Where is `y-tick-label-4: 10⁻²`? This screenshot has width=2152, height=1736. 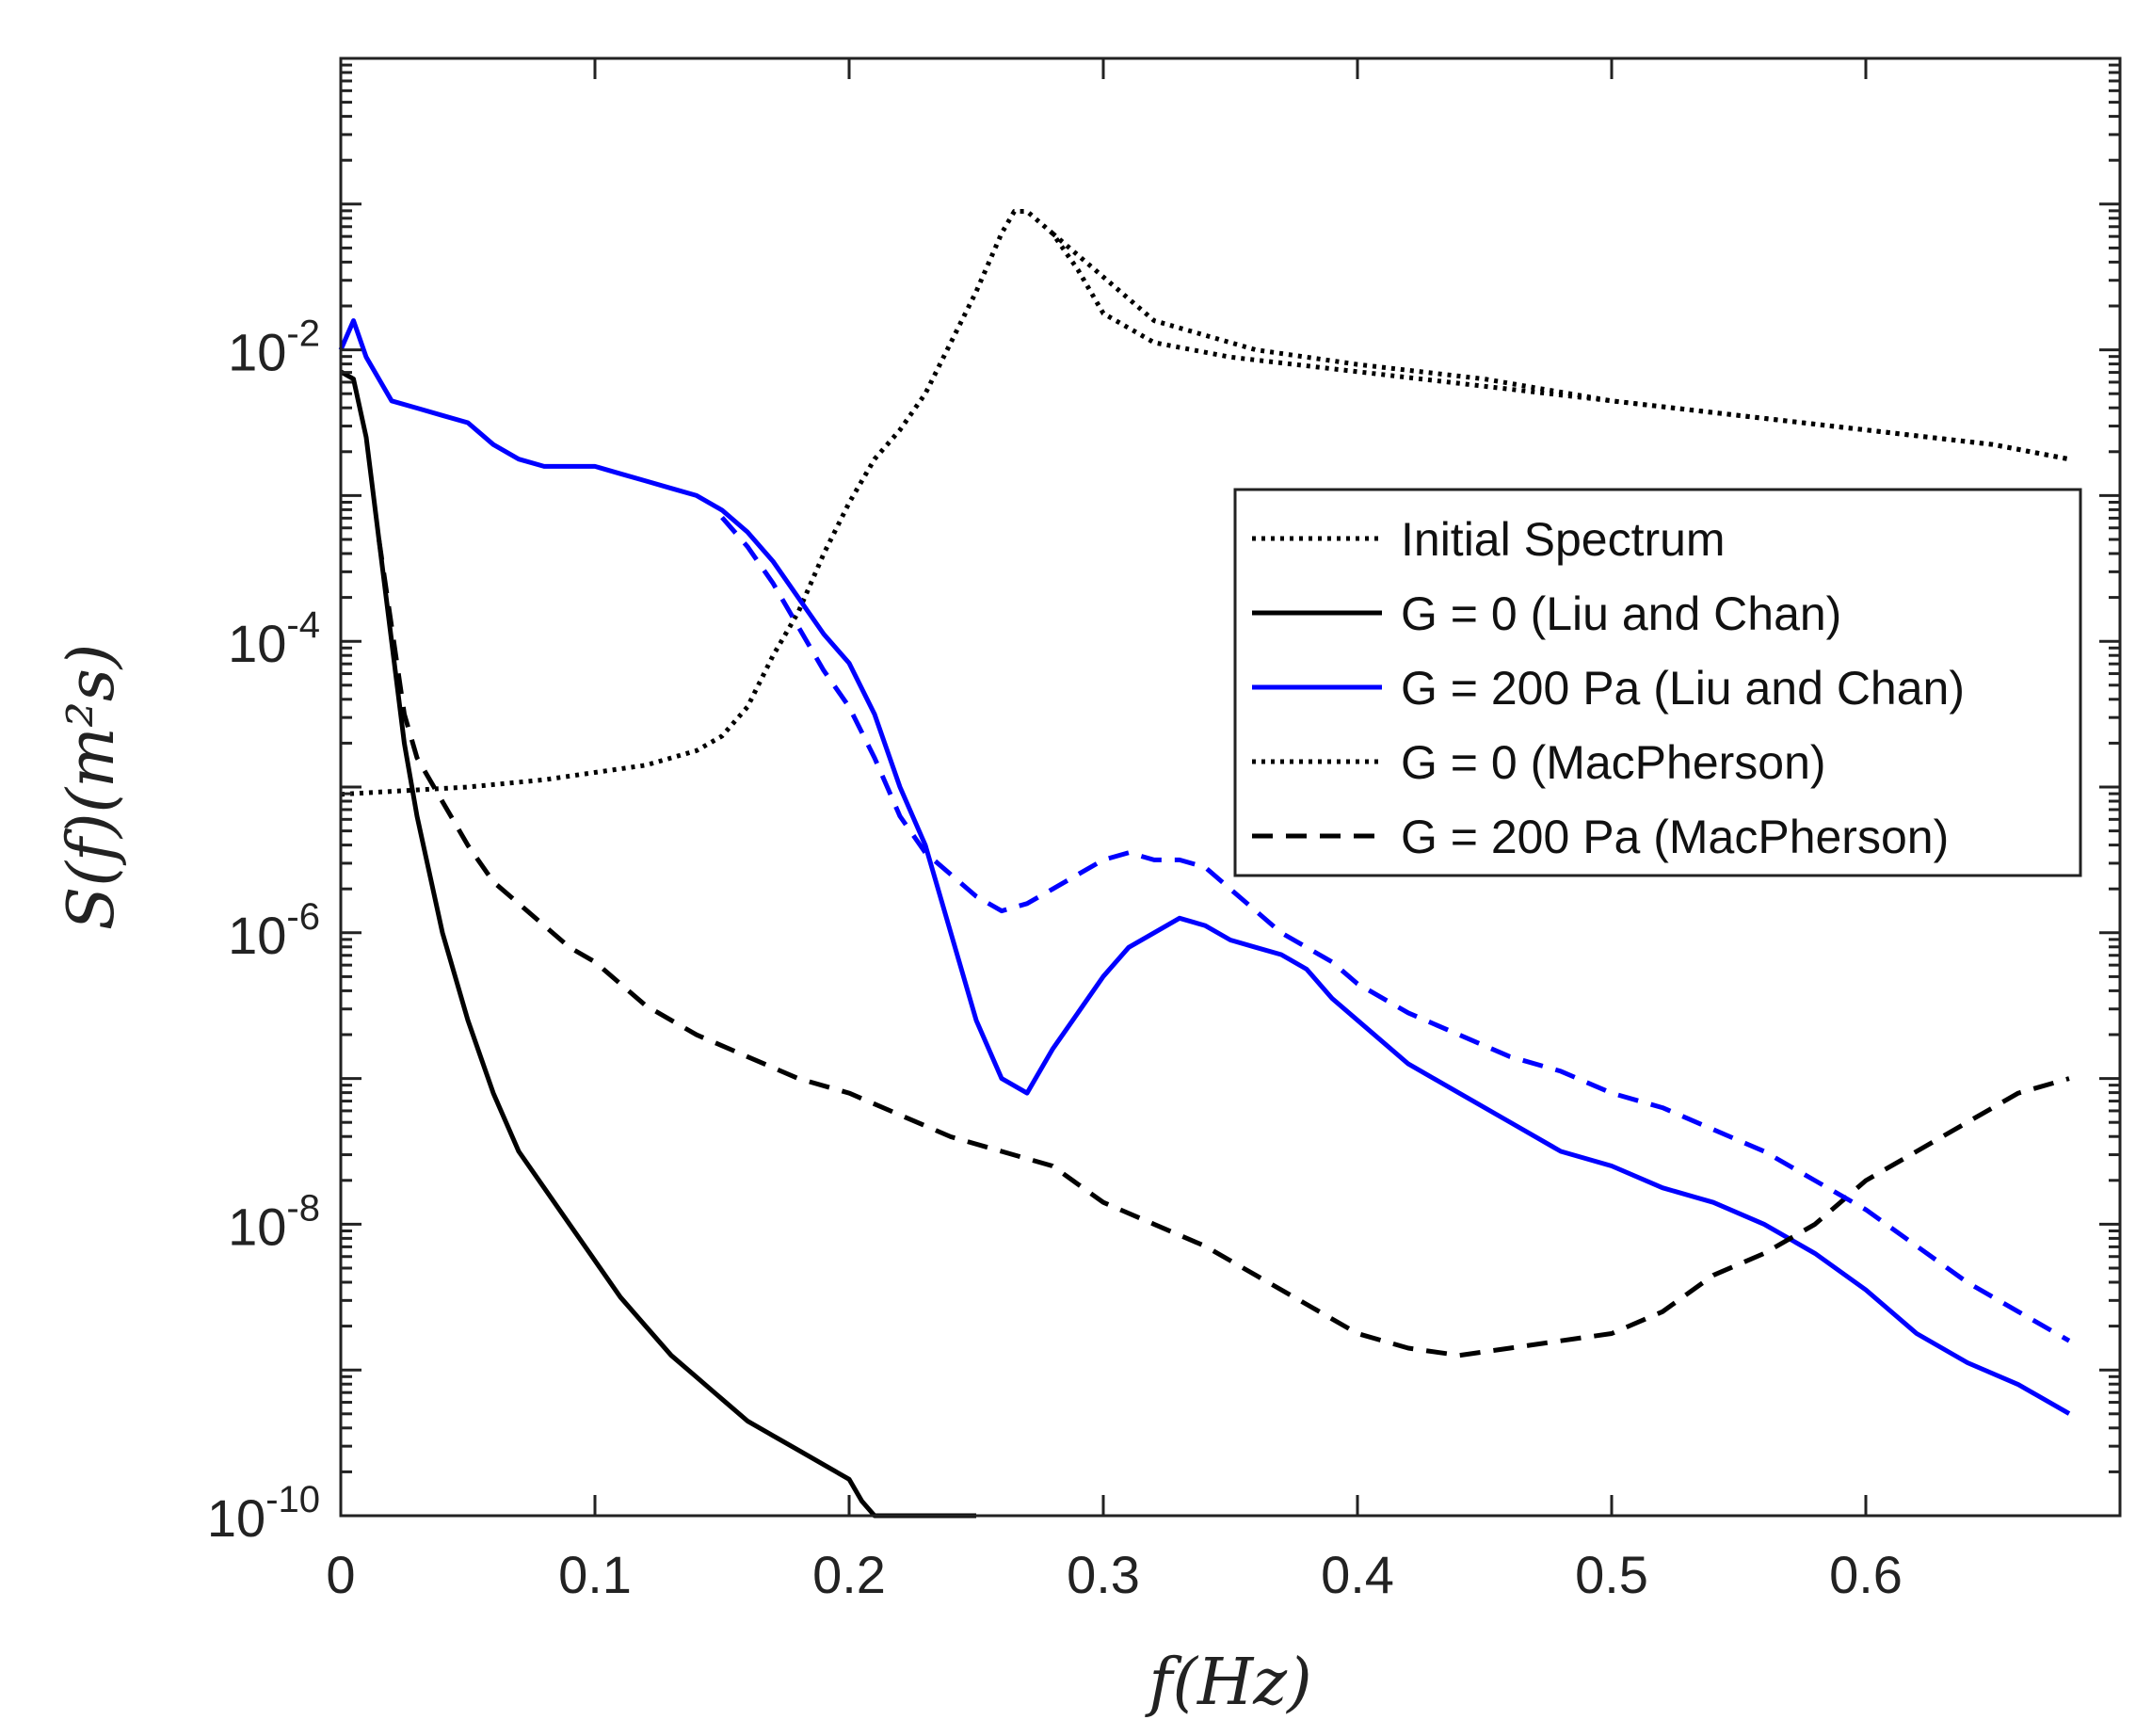 y-tick-label-4: 10⁻² is located at coordinates (274, 347).